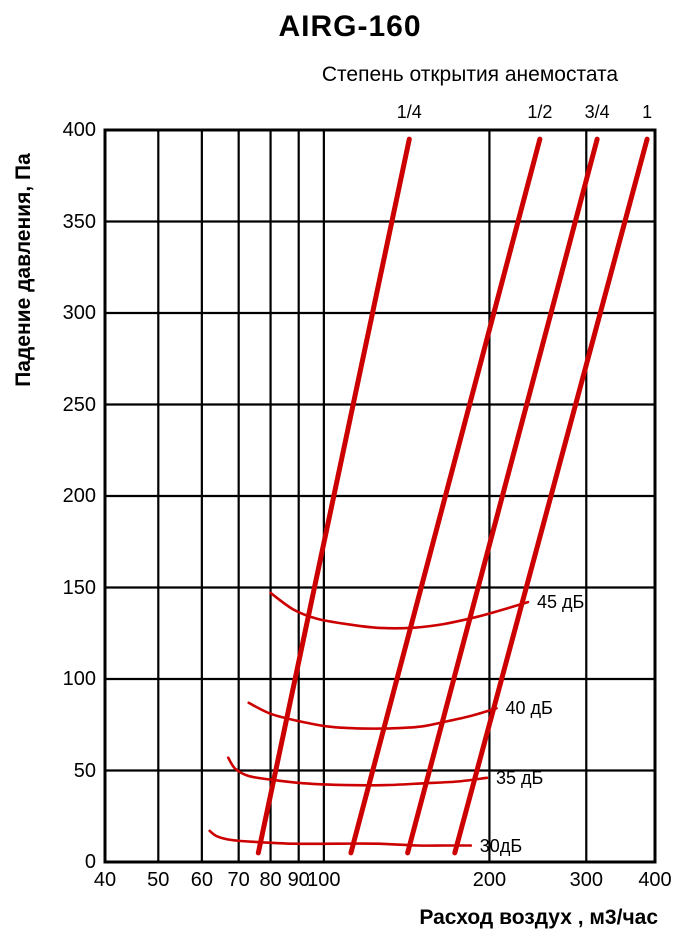 The width and height of the screenshot is (700, 950). I want to click on noise-level-label: 30дБ, so click(501, 845).